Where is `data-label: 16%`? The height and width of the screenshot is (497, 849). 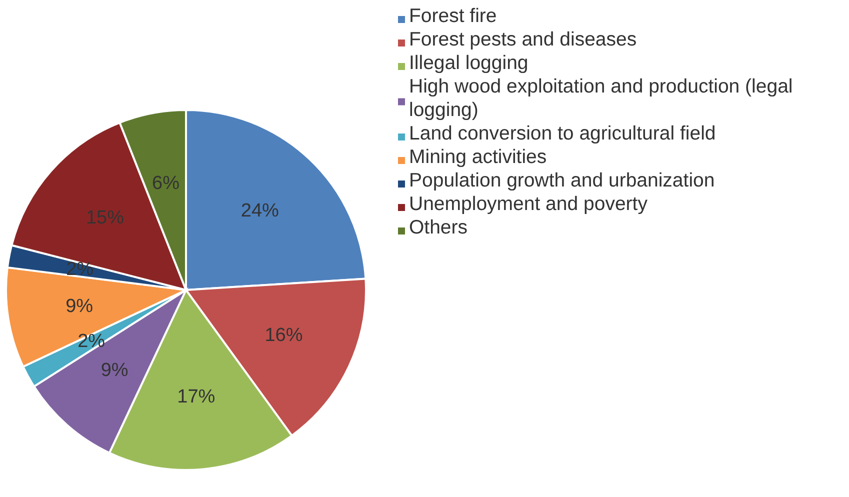 data-label: 16% is located at coordinates (283, 335).